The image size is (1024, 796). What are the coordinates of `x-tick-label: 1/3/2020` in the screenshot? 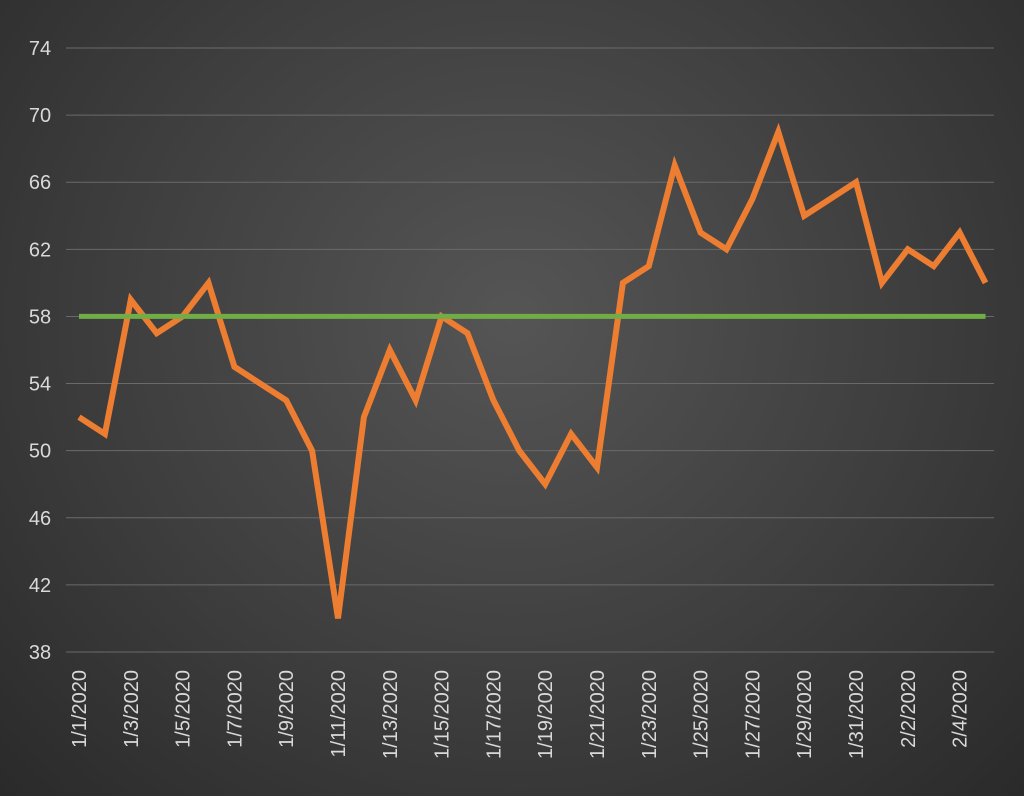 It's located at (132, 709).